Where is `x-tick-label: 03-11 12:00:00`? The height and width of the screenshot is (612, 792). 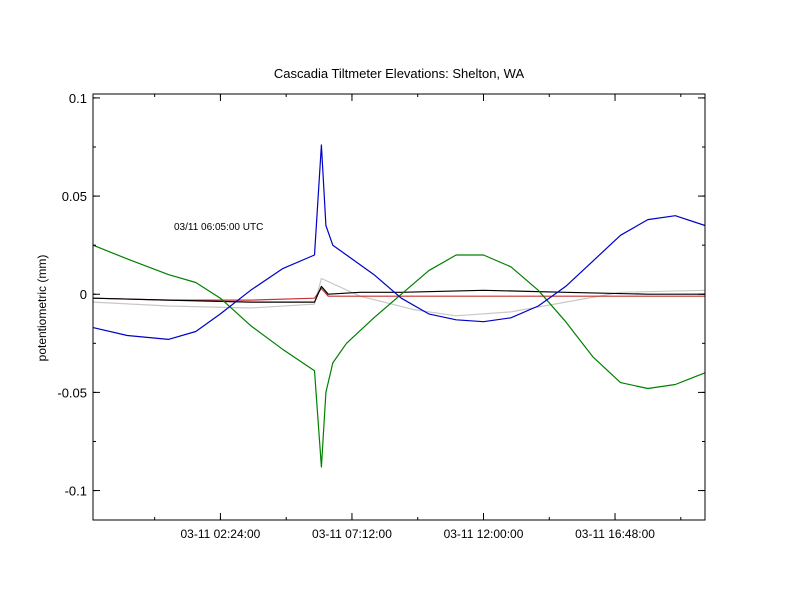
x-tick-label: 03-11 12:00:00 is located at coordinates (484, 534).